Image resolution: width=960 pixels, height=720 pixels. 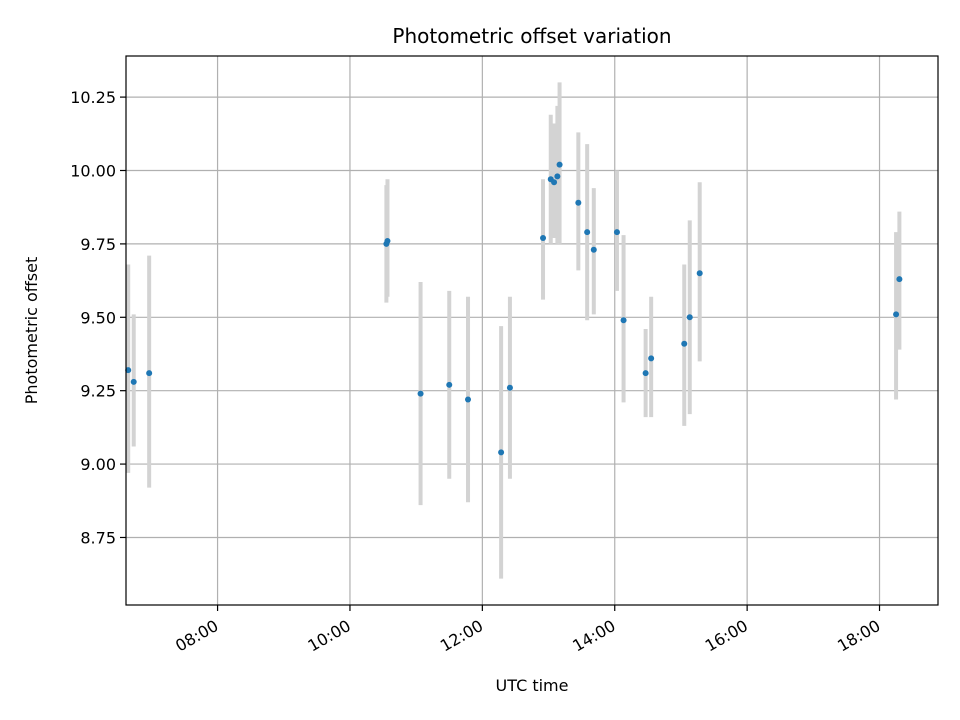 What do you see at coordinates (532, 685) in the screenshot?
I see `x-axis-label: UTC time` at bounding box center [532, 685].